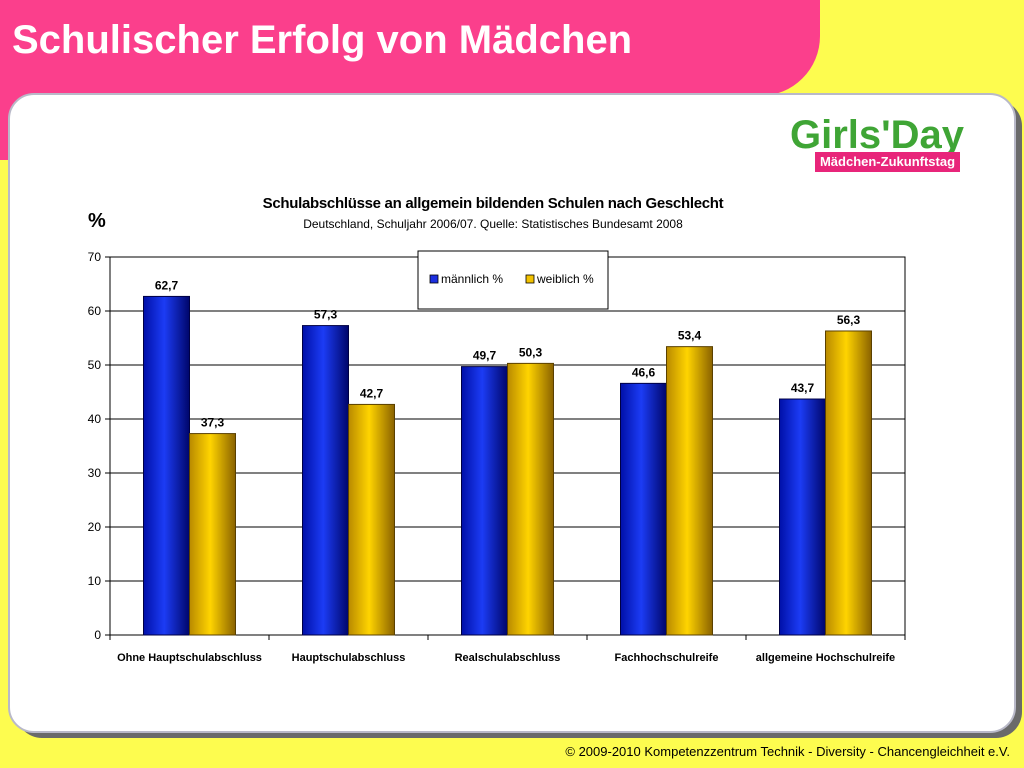  I want to click on legend-label-male: männlich %, so click(472, 279).